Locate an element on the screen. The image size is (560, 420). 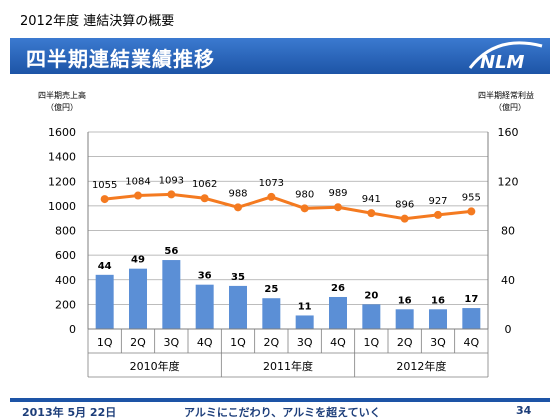
footer-date: 2013年 5月 22日 is located at coordinates (69, 412).